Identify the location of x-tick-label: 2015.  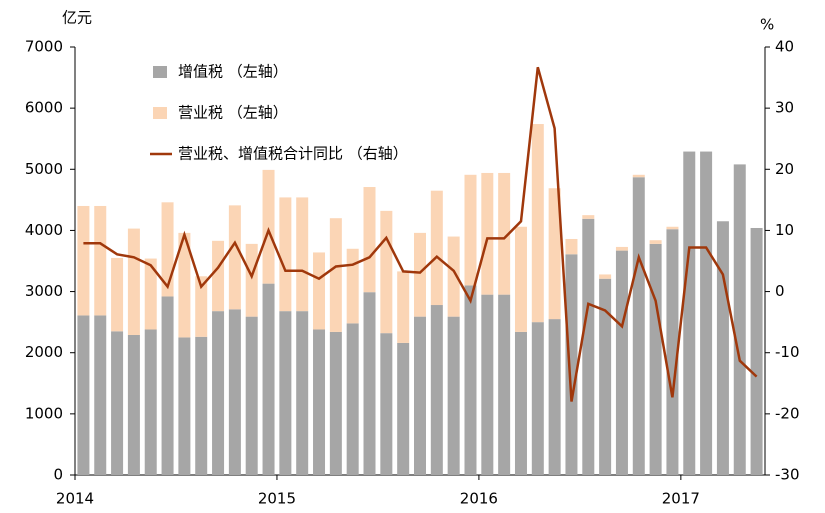
(277, 499).